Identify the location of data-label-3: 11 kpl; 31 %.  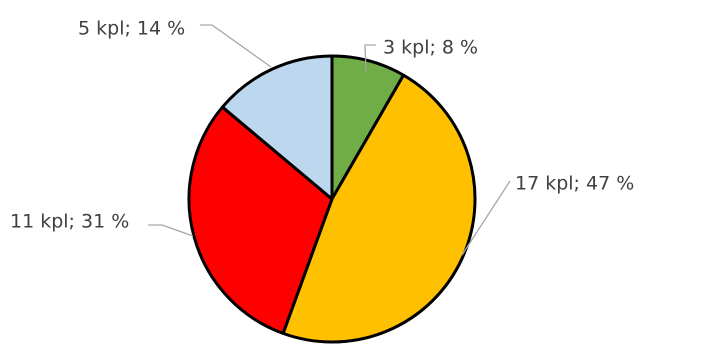
(69, 222).